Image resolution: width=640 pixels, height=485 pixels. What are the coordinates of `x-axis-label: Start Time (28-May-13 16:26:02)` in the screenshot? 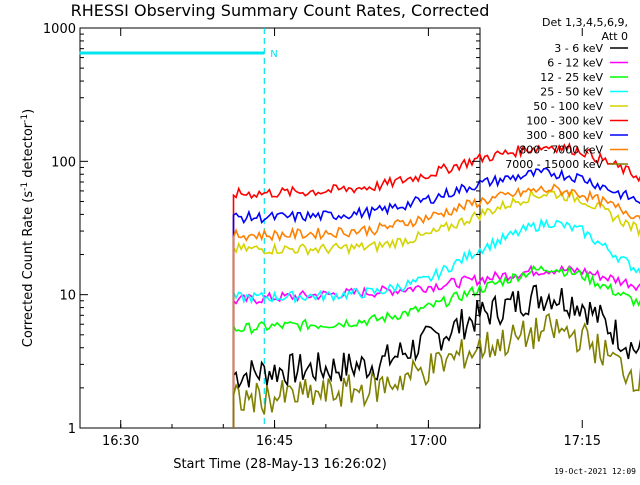 It's located at (280, 464).